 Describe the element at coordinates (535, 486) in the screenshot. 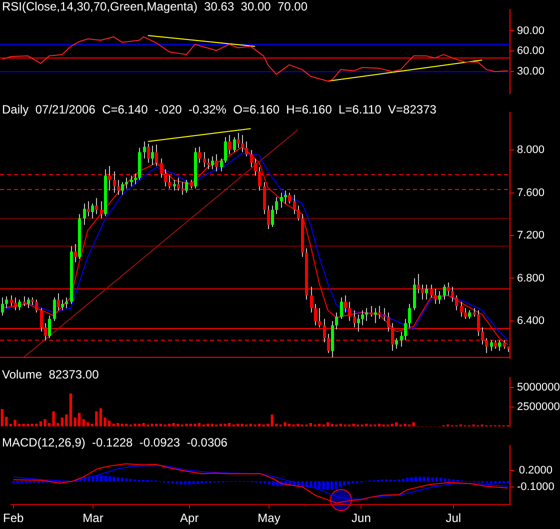

I see `y-tick-label: -0.1000` at that location.